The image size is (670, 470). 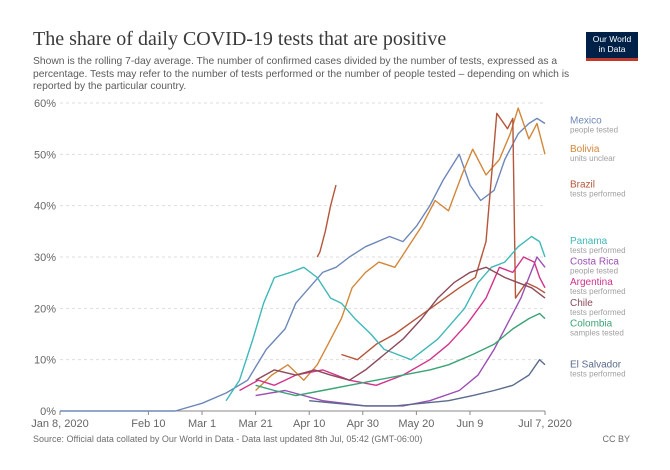 I want to click on legend-label: Costa Rica, so click(x=594, y=262).